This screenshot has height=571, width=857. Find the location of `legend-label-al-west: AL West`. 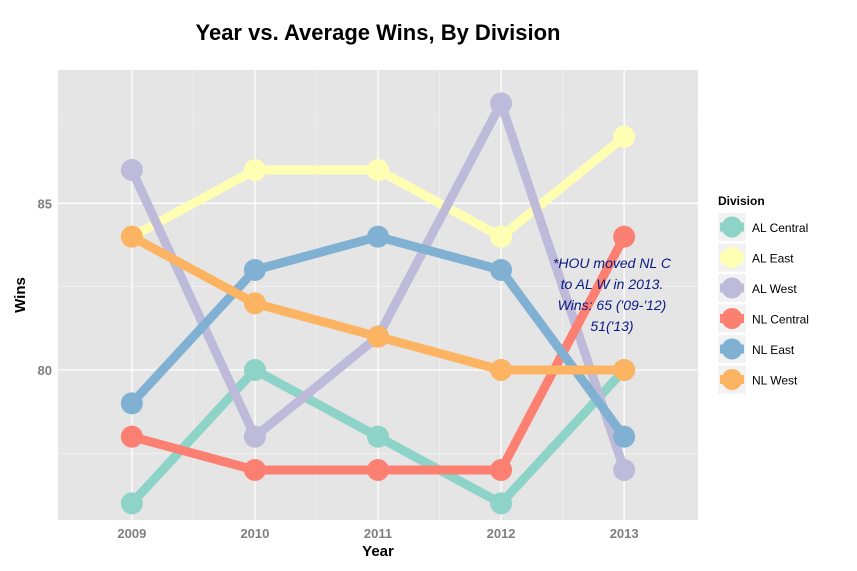

legend-label-al-west: AL West is located at coordinates (774, 289).